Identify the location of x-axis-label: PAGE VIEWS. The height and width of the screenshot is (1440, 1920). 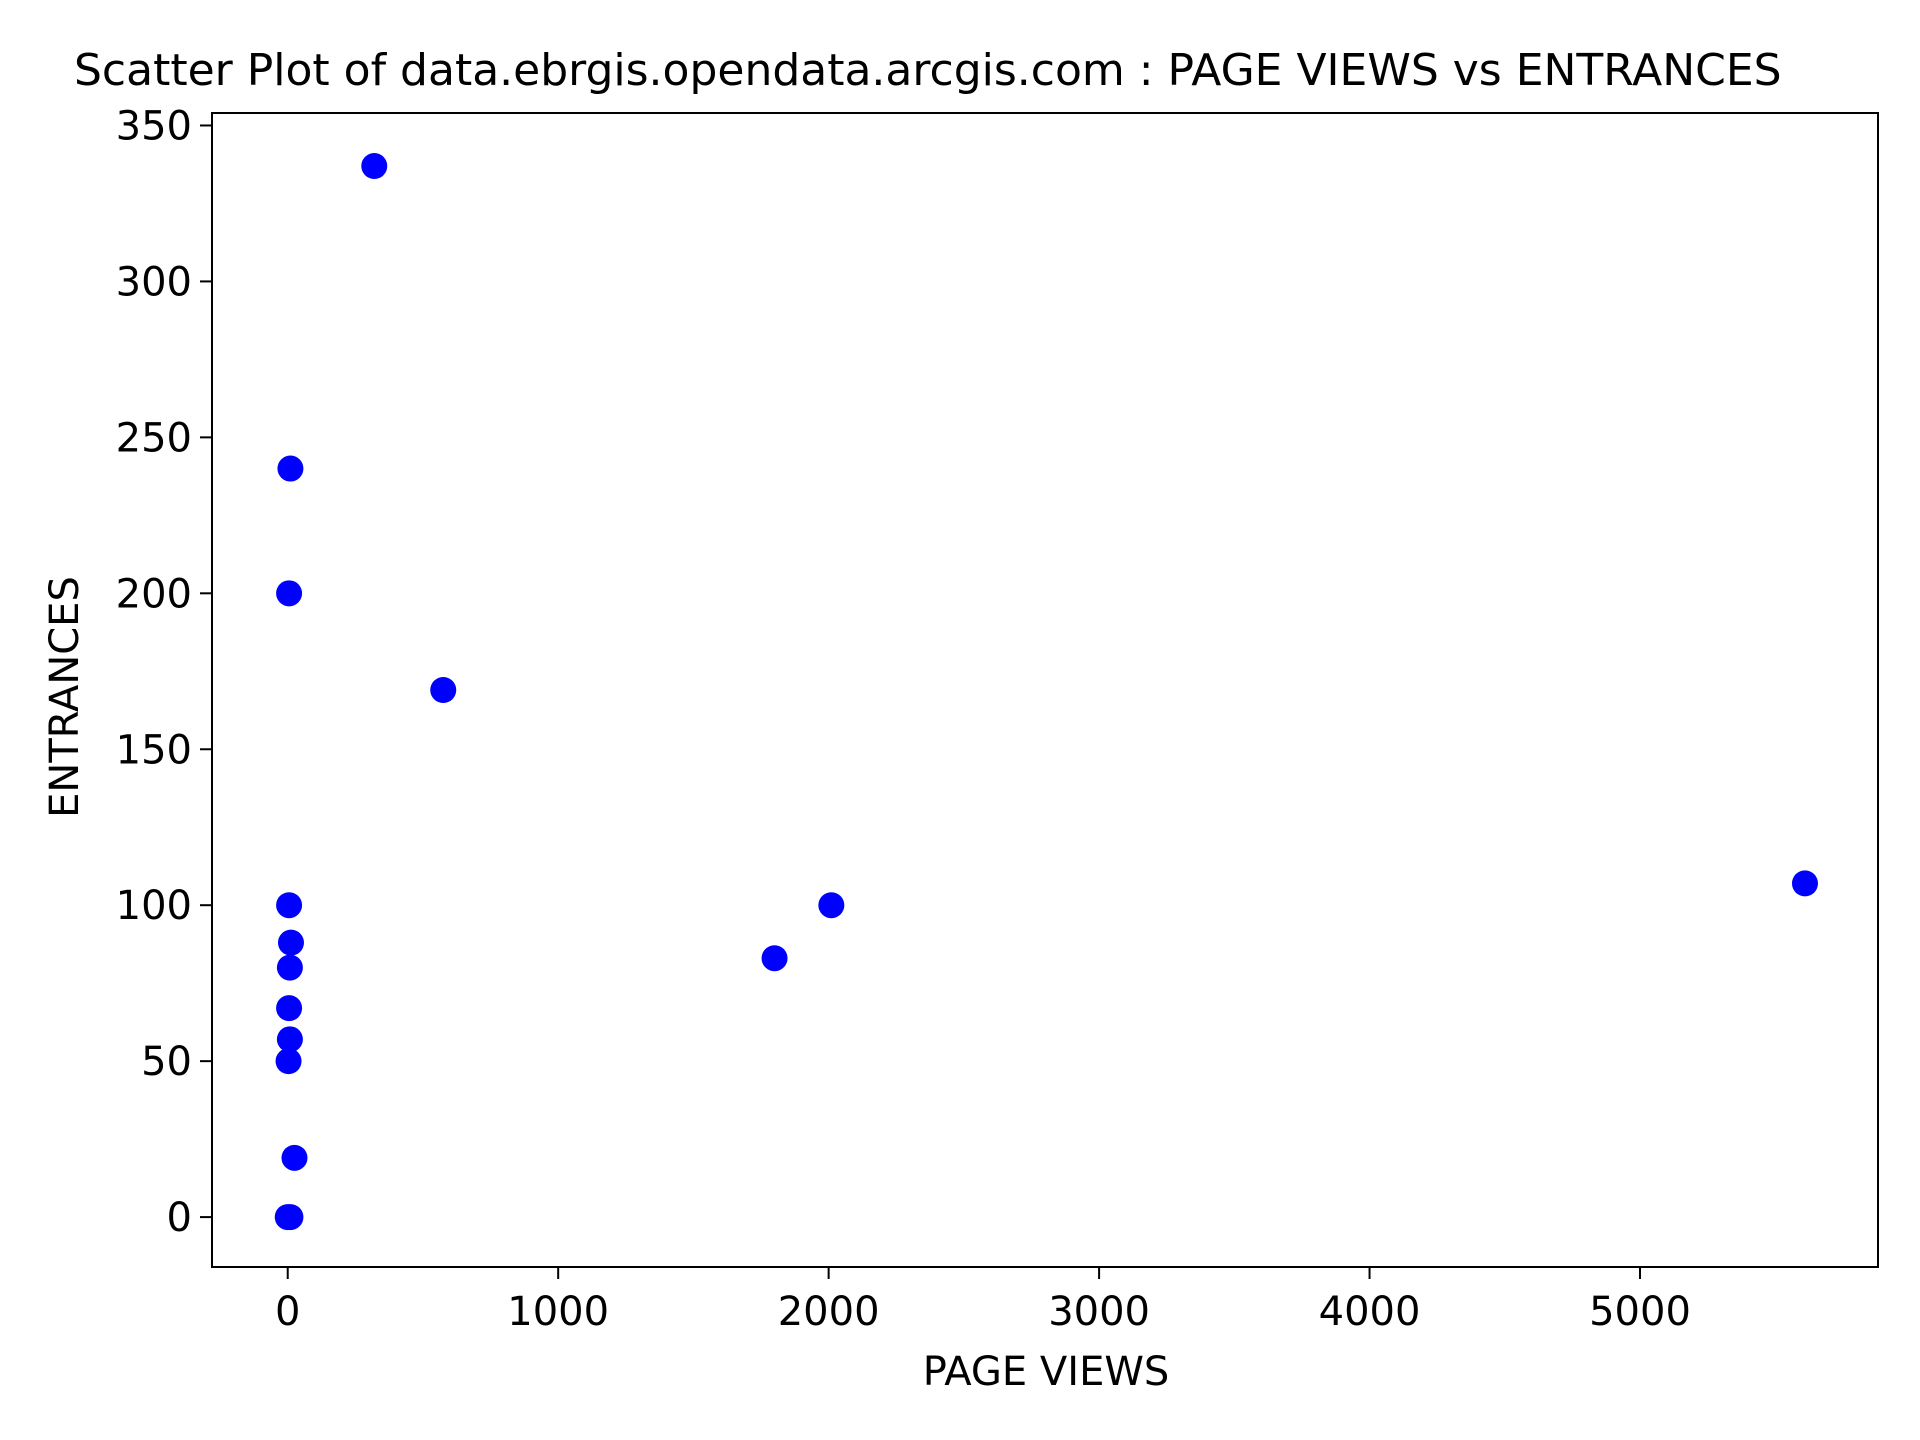
(1046, 1372).